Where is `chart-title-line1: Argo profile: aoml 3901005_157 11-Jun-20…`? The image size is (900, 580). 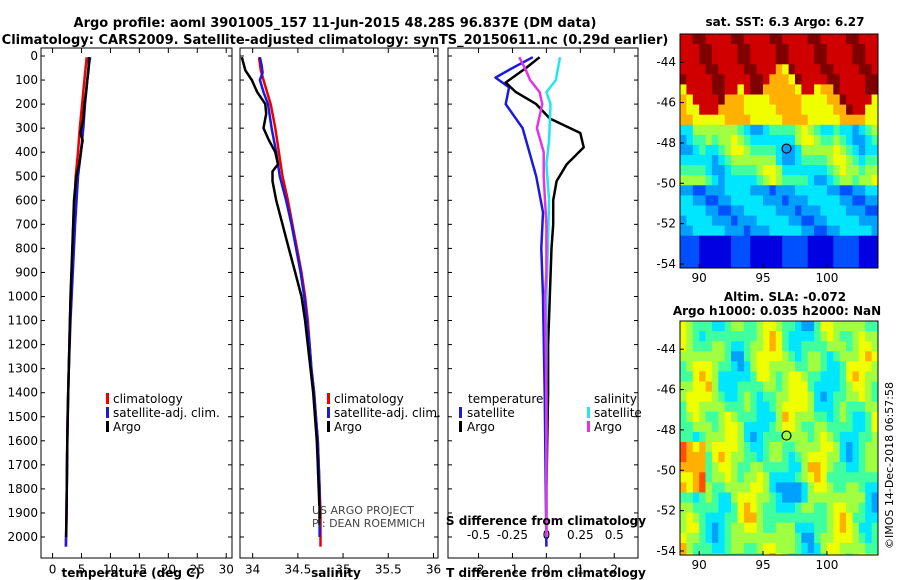 chart-title-line1: Argo profile: aoml 3901005_157 11-Jun-20… is located at coordinates (335, 23).